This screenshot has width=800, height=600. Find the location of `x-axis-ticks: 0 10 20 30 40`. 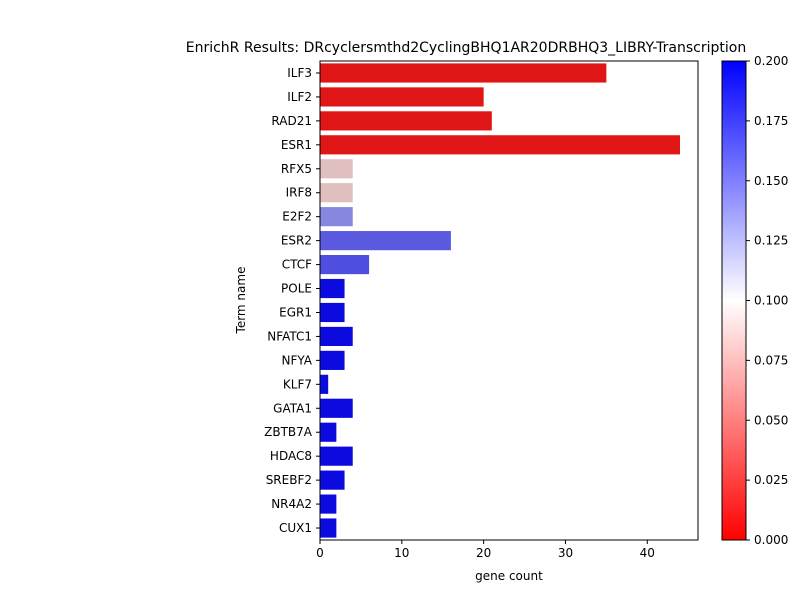

x-axis-ticks: 0 10 20 30 40 is located at coordinates (485, 550).